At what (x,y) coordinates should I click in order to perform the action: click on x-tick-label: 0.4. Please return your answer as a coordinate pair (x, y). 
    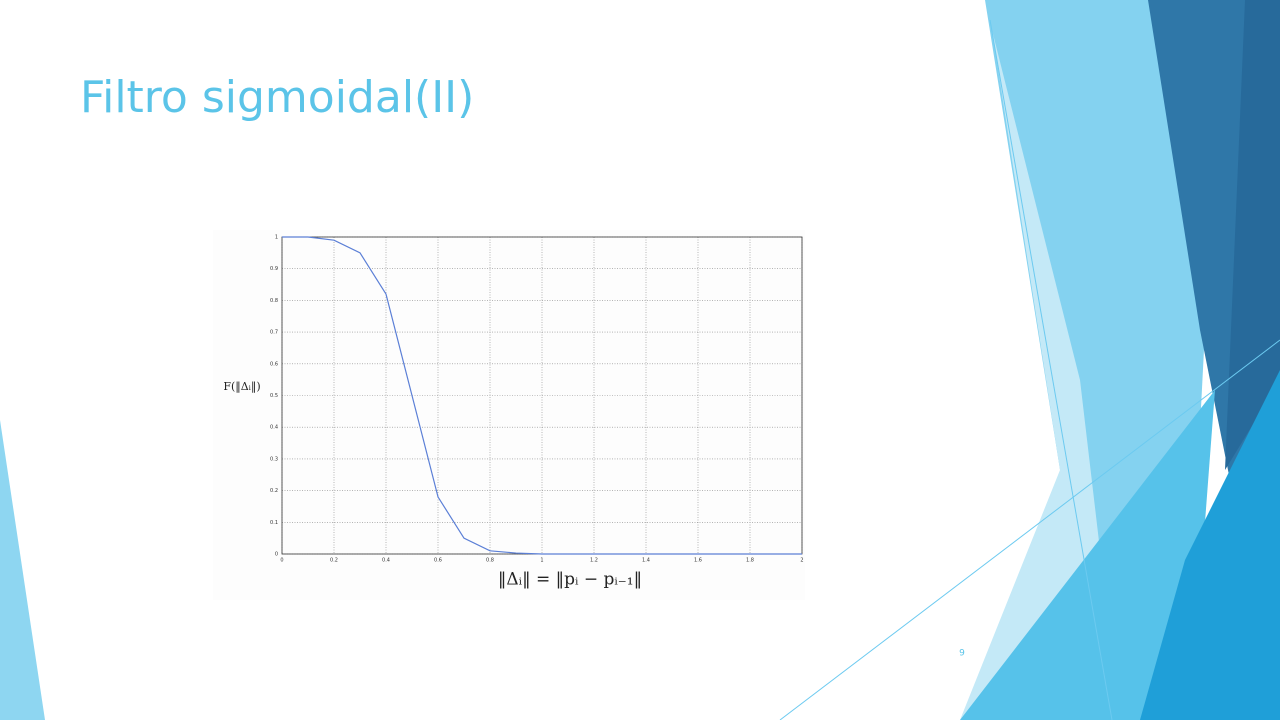
    Looking at the image, I should click on (386, 561).